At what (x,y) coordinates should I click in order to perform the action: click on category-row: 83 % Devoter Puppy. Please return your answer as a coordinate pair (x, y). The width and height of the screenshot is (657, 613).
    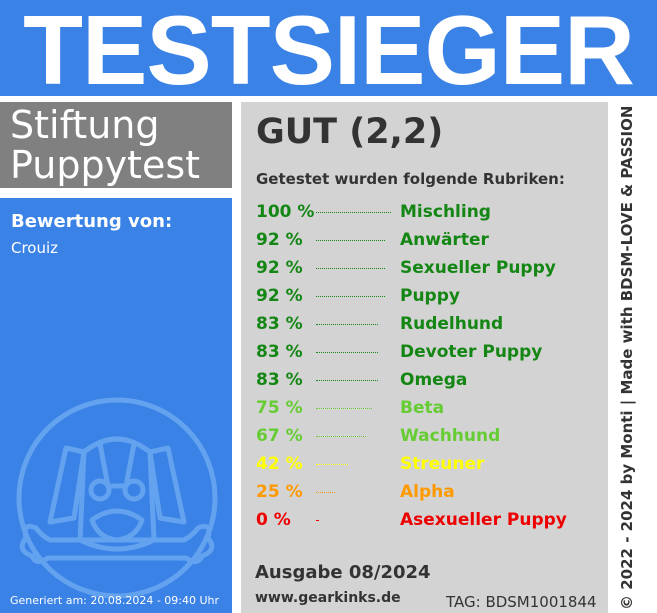
    Looking at the image, I should click on (426, 354).